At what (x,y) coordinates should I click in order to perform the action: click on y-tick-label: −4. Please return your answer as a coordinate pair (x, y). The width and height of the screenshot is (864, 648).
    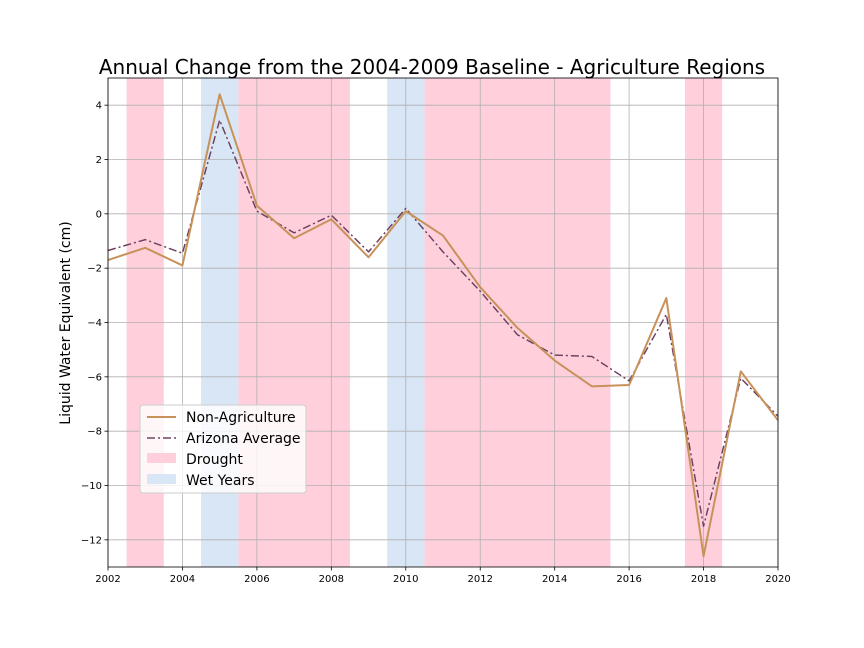
    Looking at the image, I should click on (94, 323).